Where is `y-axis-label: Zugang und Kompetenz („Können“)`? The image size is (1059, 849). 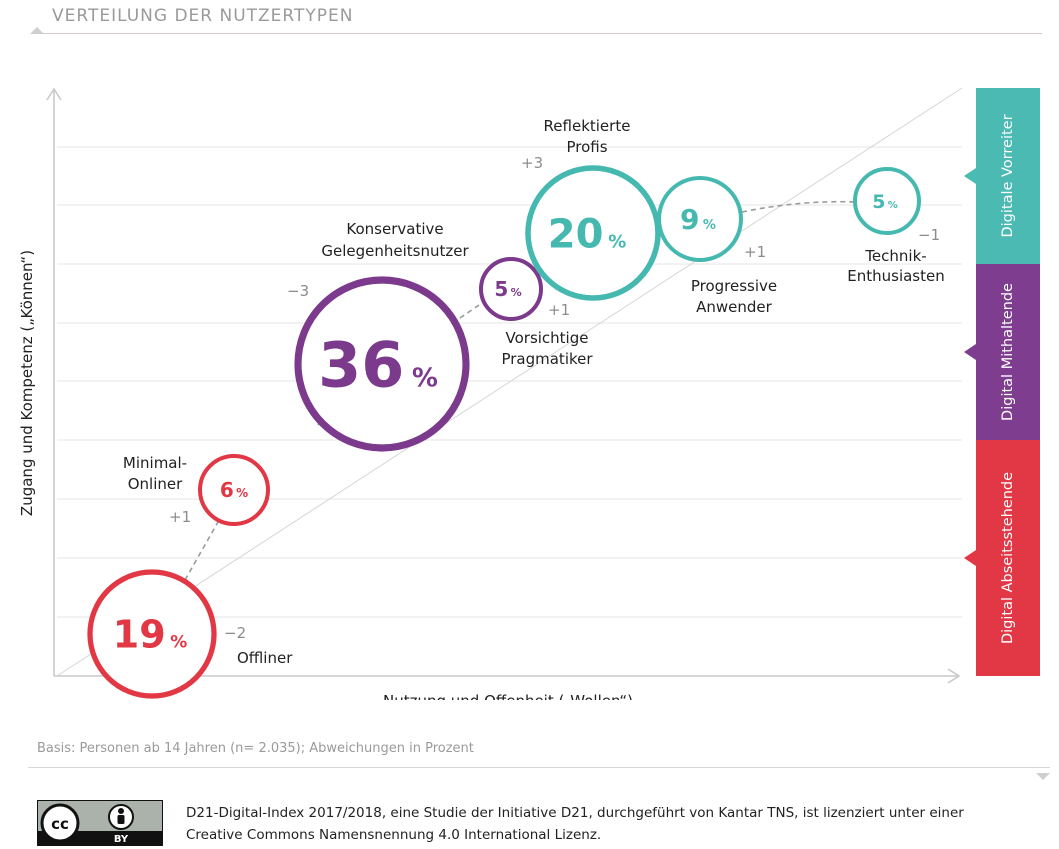 y-axis-label: Zugang und Kompetenz („Können“) is located at coordinates (27, 383).